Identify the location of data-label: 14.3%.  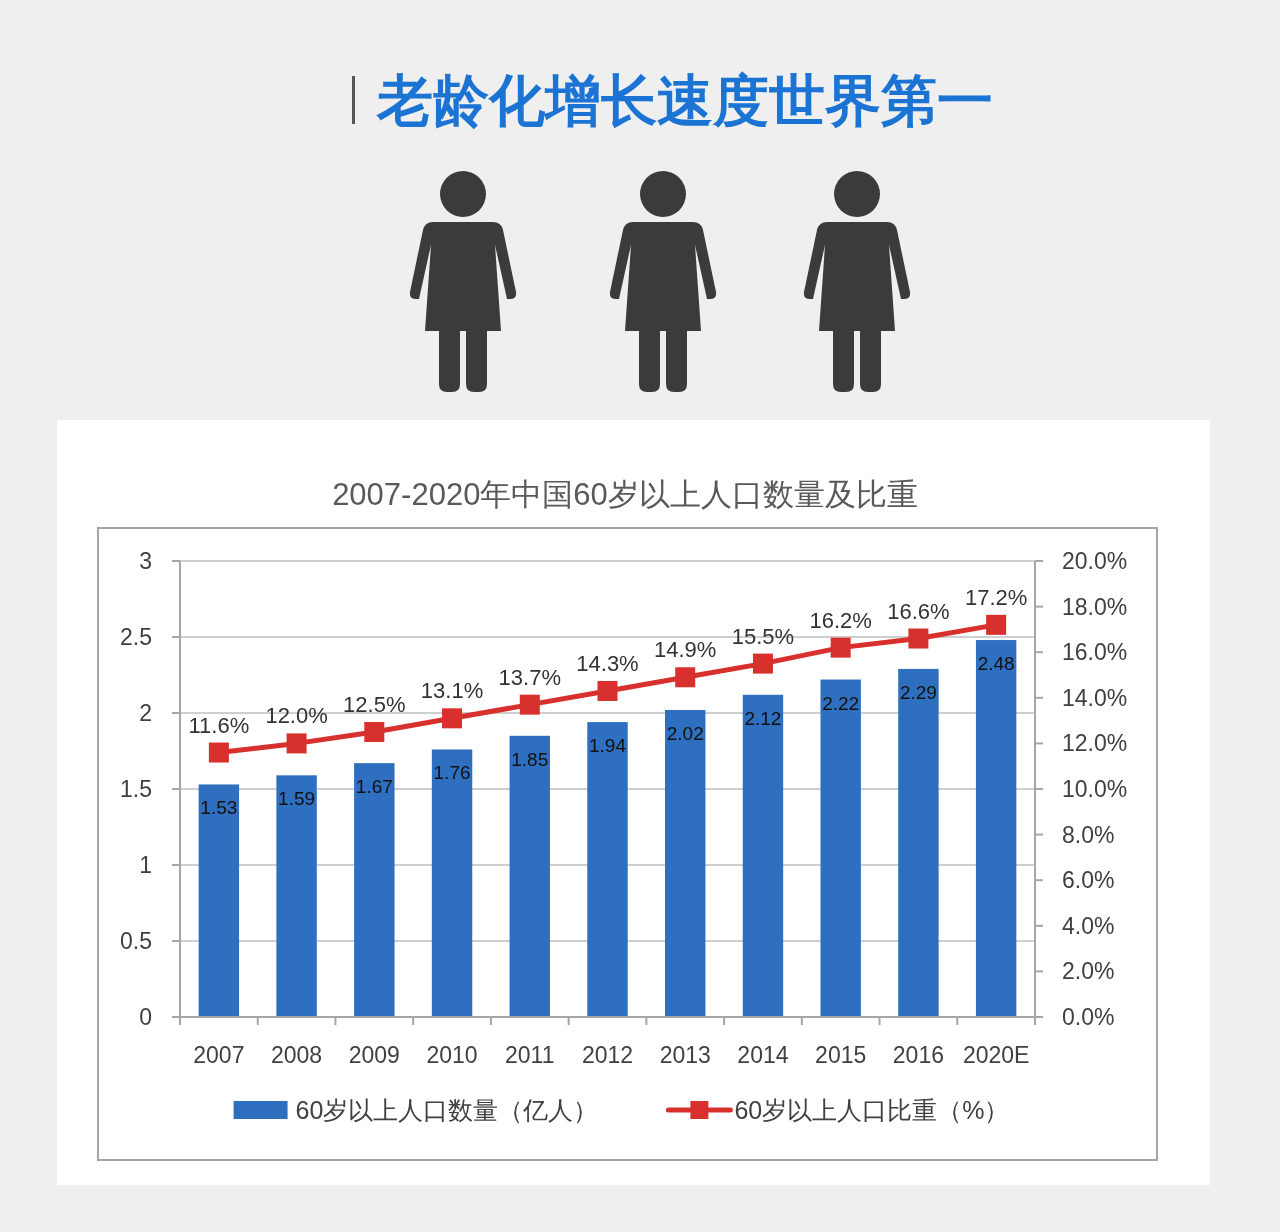
(607, 663).